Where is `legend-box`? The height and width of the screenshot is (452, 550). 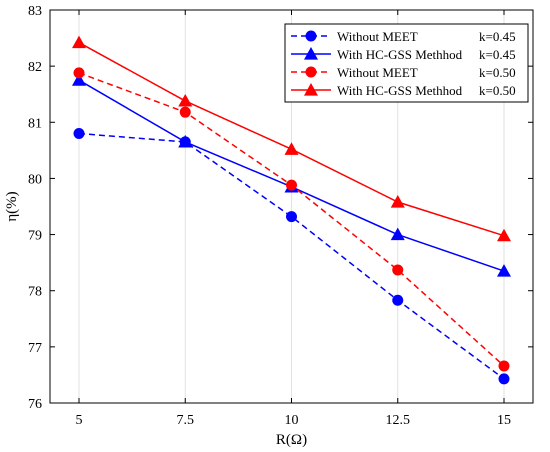 legend-box is located at coordinates (406, 63).